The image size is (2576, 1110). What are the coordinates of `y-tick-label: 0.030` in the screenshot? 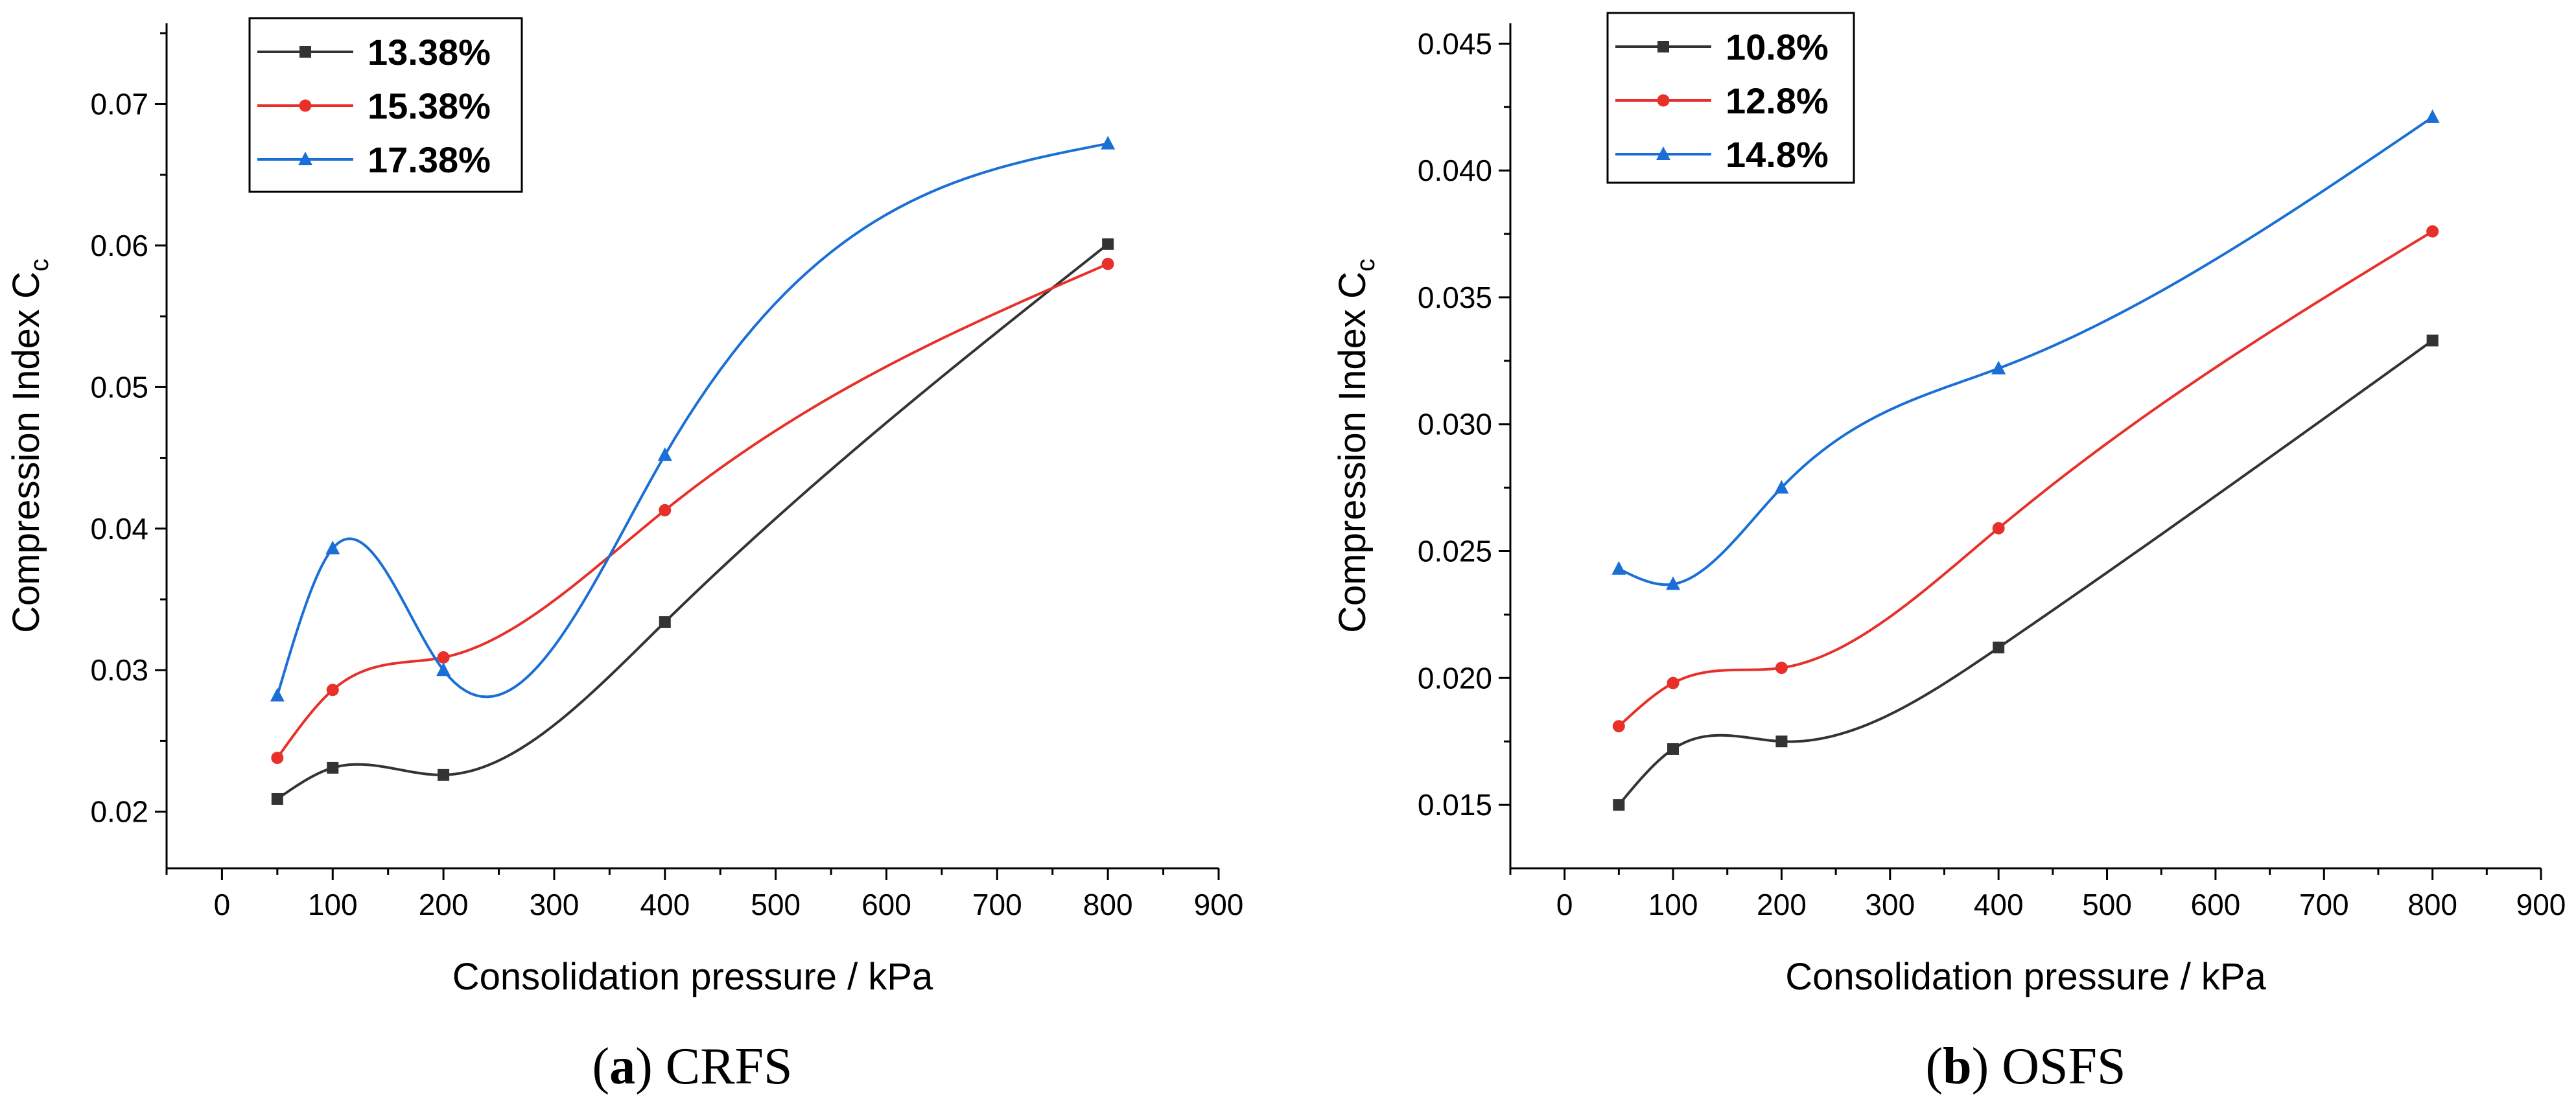 It's located at (1455, 424).